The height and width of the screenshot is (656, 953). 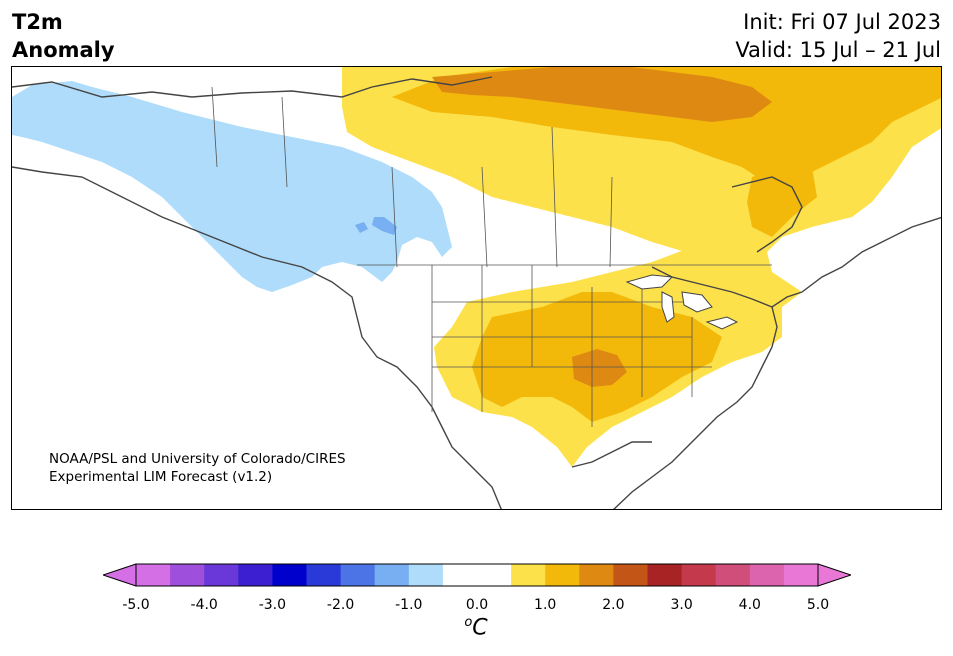 What do you see at coordinates (480, 628) in the screenshot?
I see `unit-letter: C` at bounding box center [480, 628].